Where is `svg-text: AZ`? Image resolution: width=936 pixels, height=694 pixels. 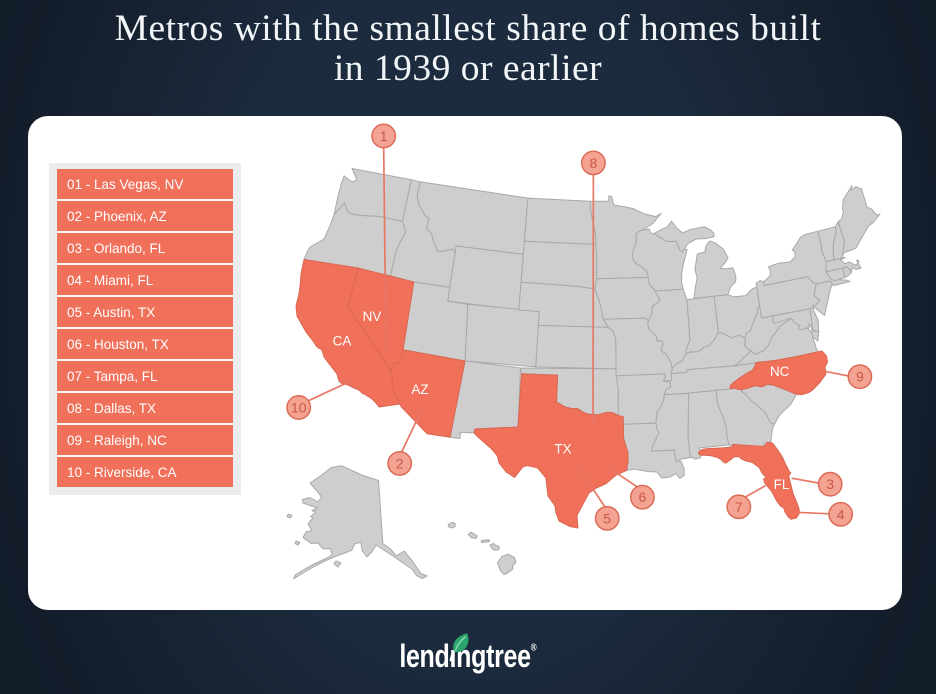 svg-text: AZ is located at coordinates (419, 389).